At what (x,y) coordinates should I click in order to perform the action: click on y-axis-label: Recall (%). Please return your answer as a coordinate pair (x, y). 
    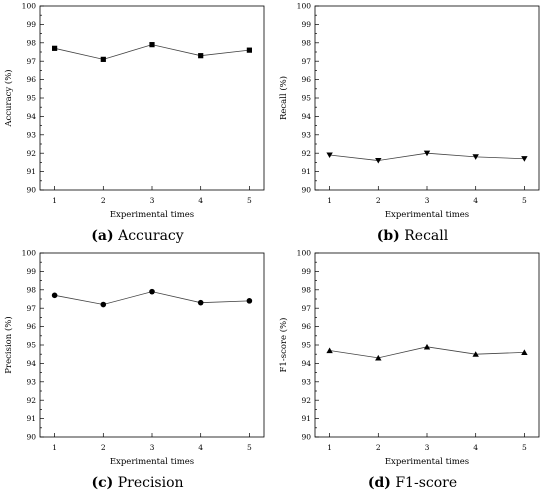
    Looking at the image, I should click on (283, 98).